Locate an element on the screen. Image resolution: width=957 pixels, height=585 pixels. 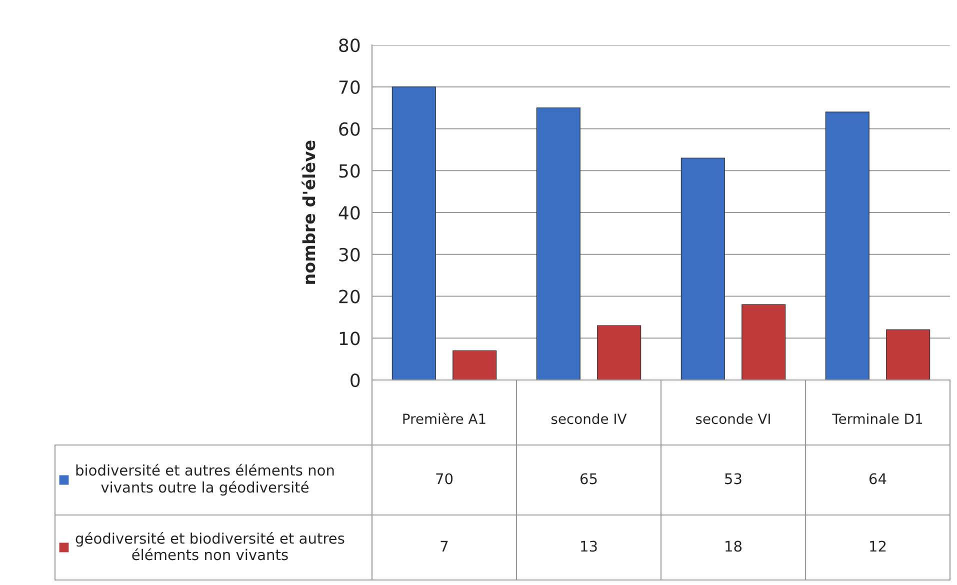
x-tick-label: seconde VI is located at coordinates (733, 418).